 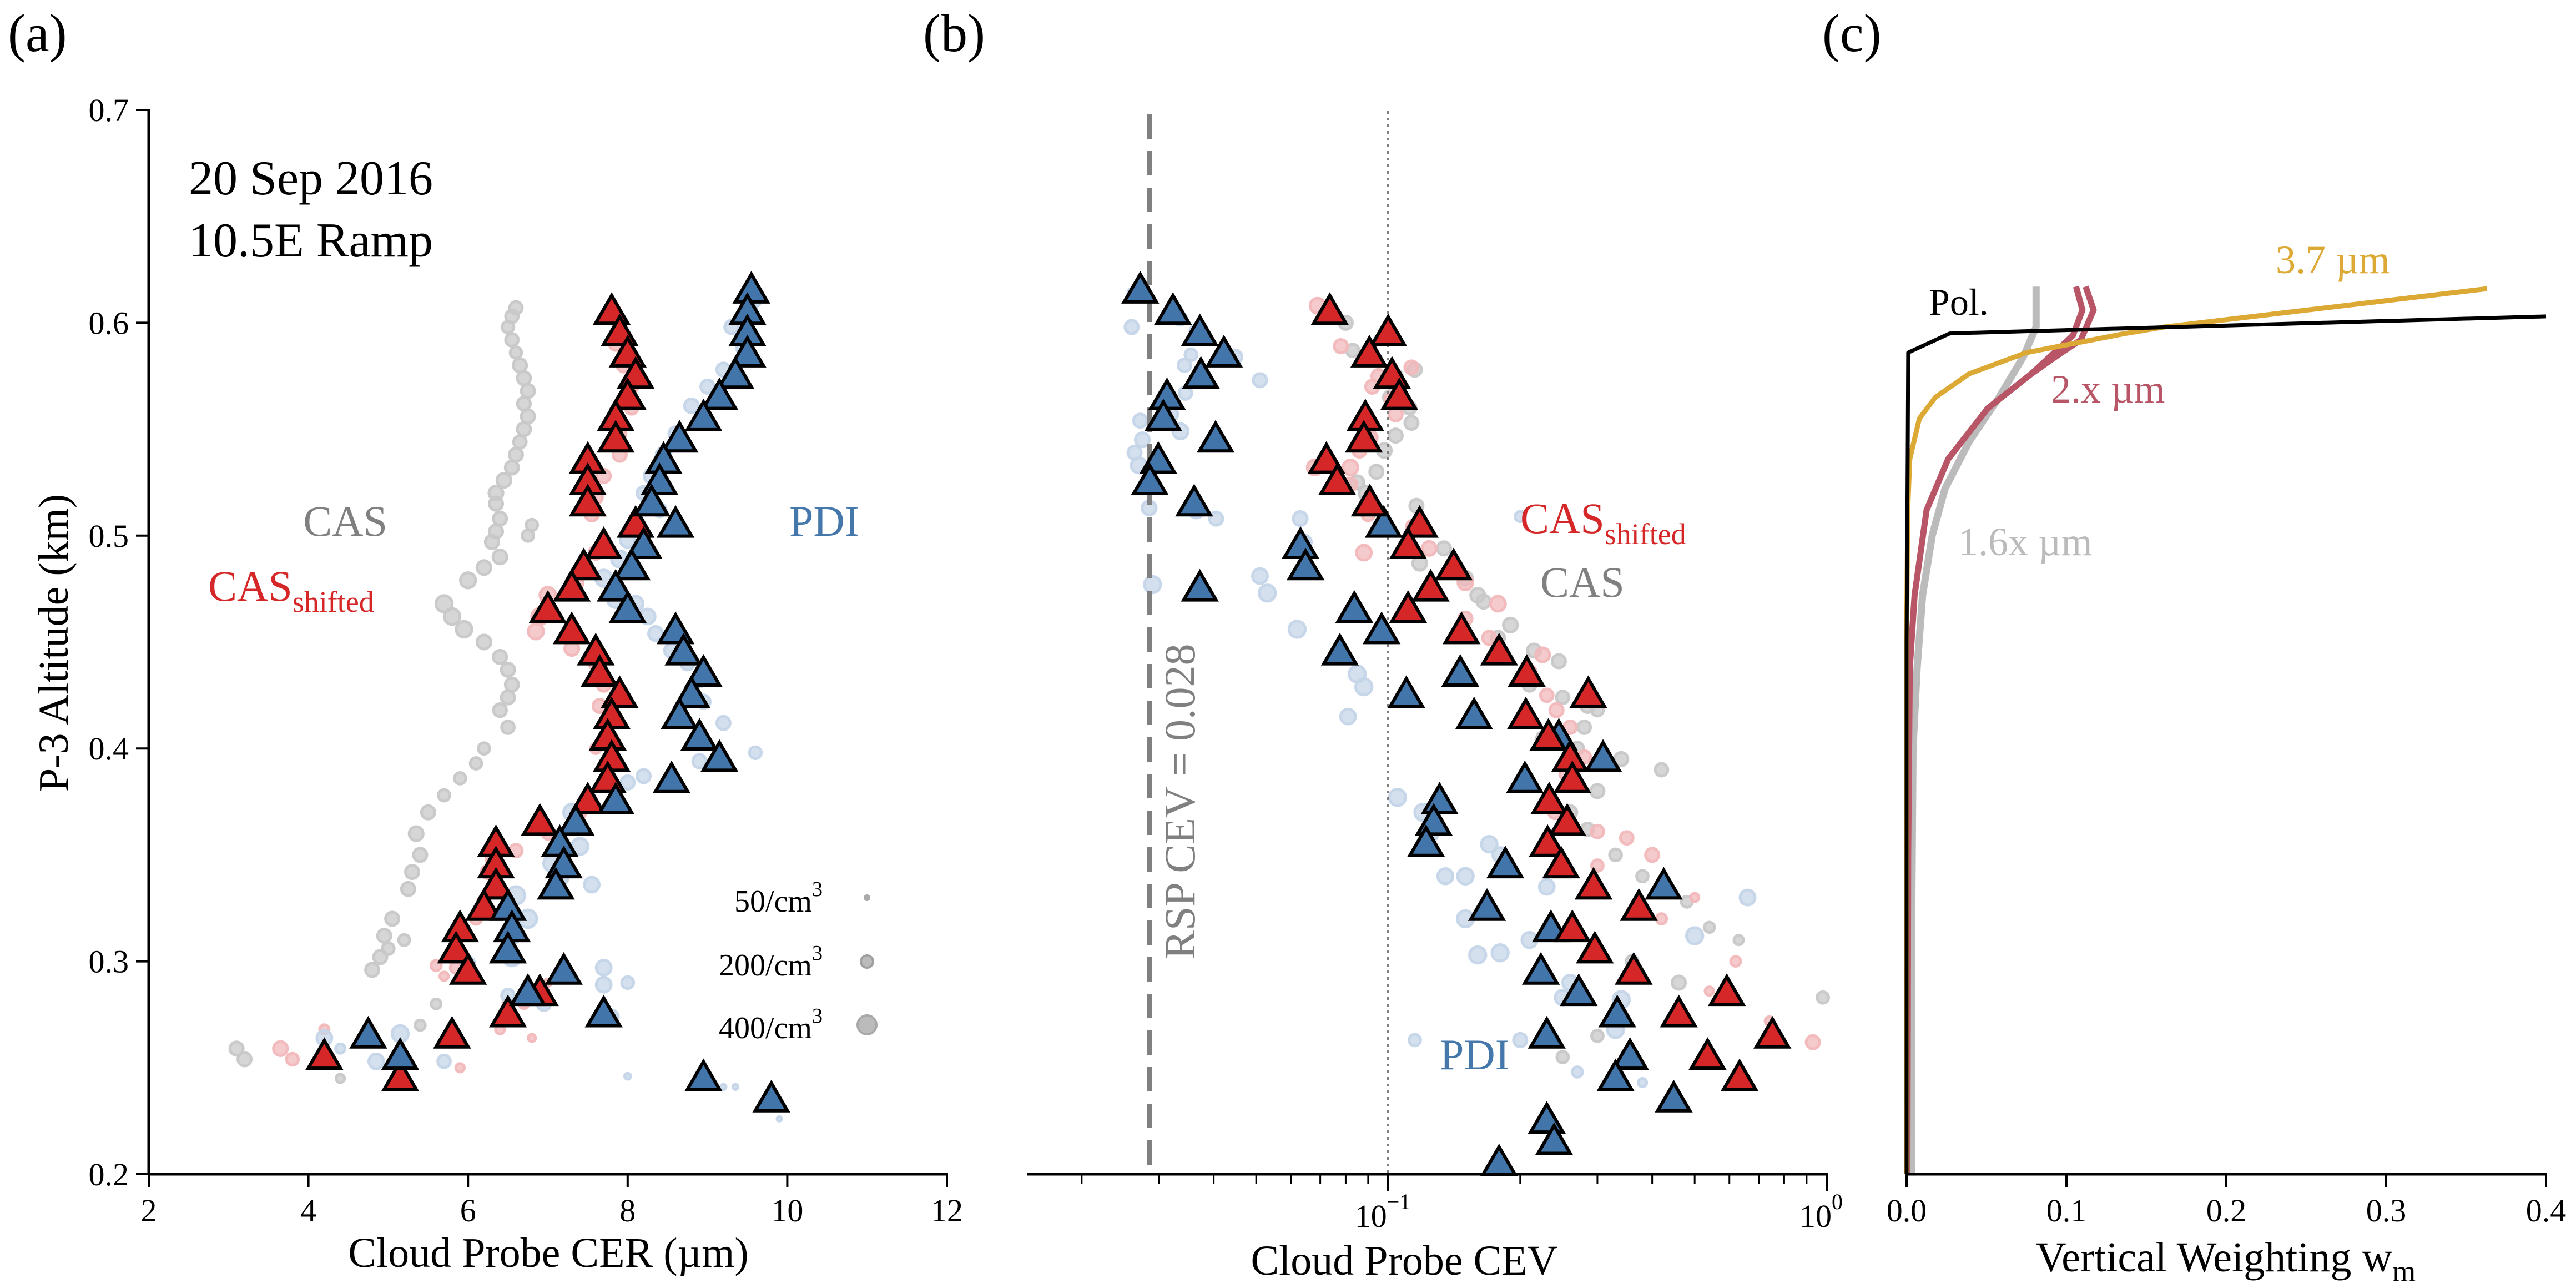 I want to click on panel-a-y-tick-label: 0.2, so click(x=109, y=1174).